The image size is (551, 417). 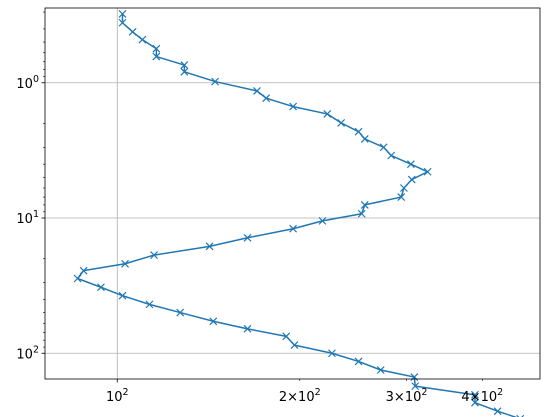 What do you see at coordinates (300, 396) in the screenshot?
I see `tick-label: 2×102` at bounding box center [300, 396].